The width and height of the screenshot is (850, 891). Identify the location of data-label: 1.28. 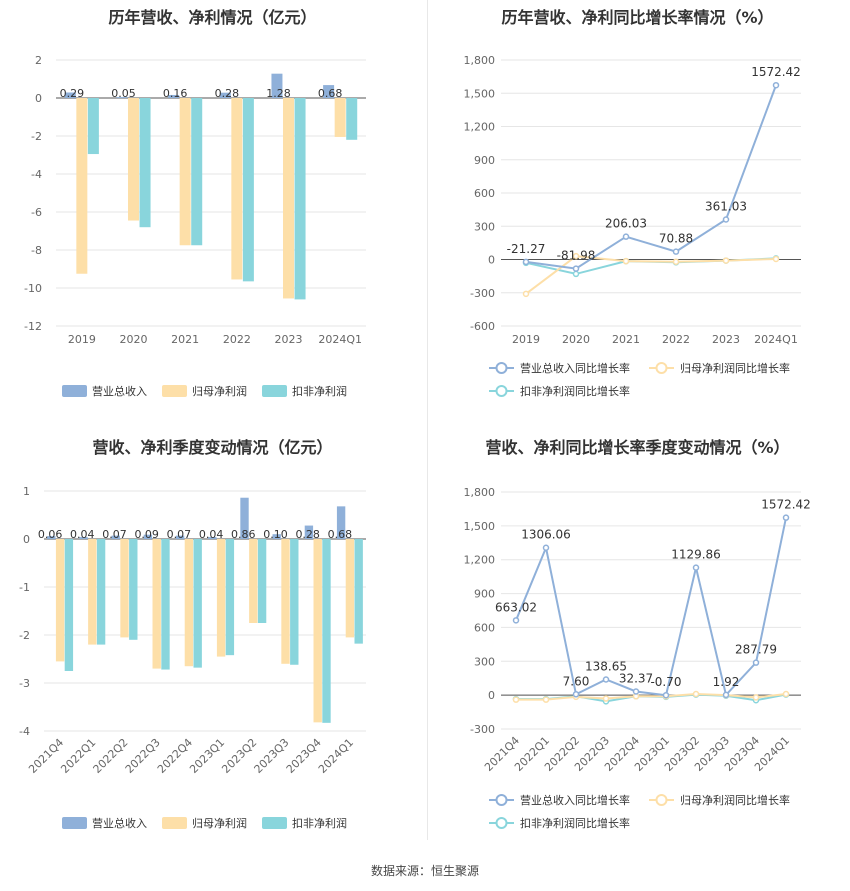
(278, 93).